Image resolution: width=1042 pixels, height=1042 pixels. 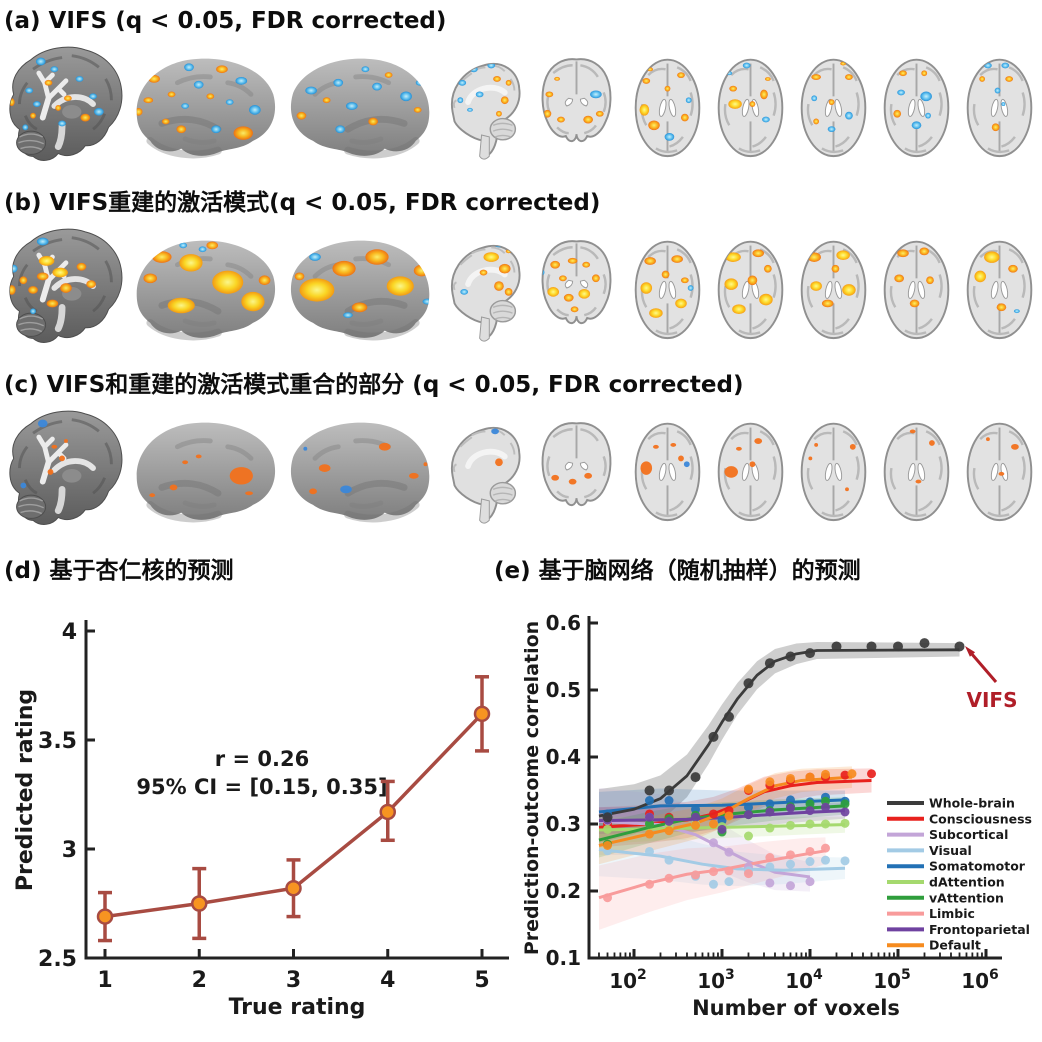 I want to click on brain-row-c, so click(x=523, y=472).